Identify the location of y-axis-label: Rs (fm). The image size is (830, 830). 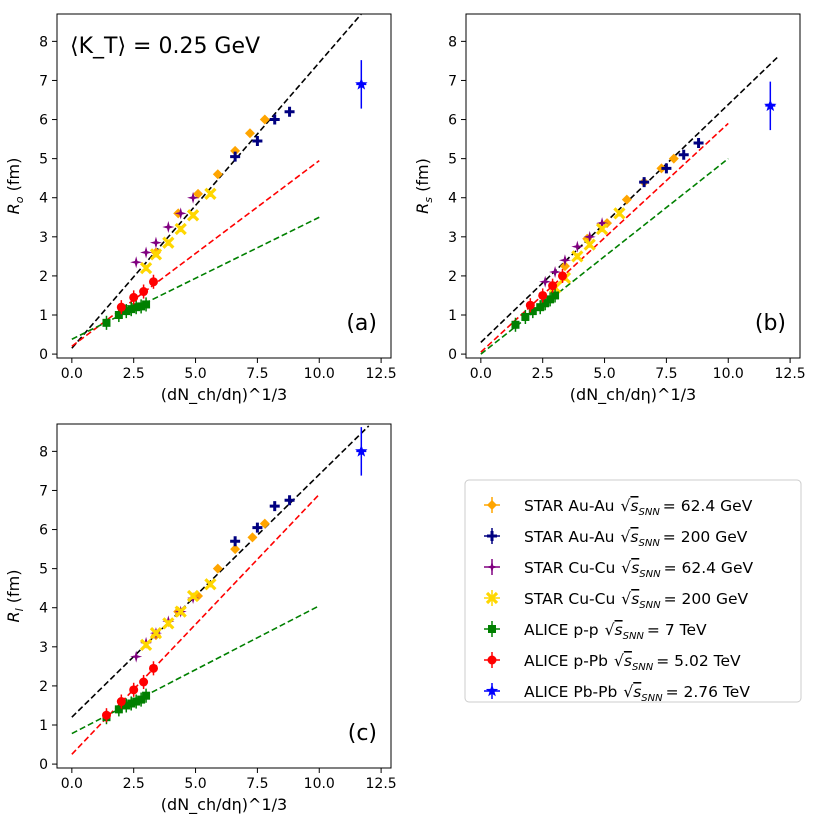
(424, 186).